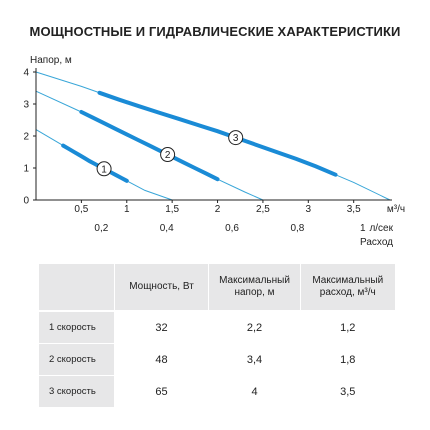 The image size is (430, 430). I want to click on table-cell-head: 2,2, so click(254, 327).